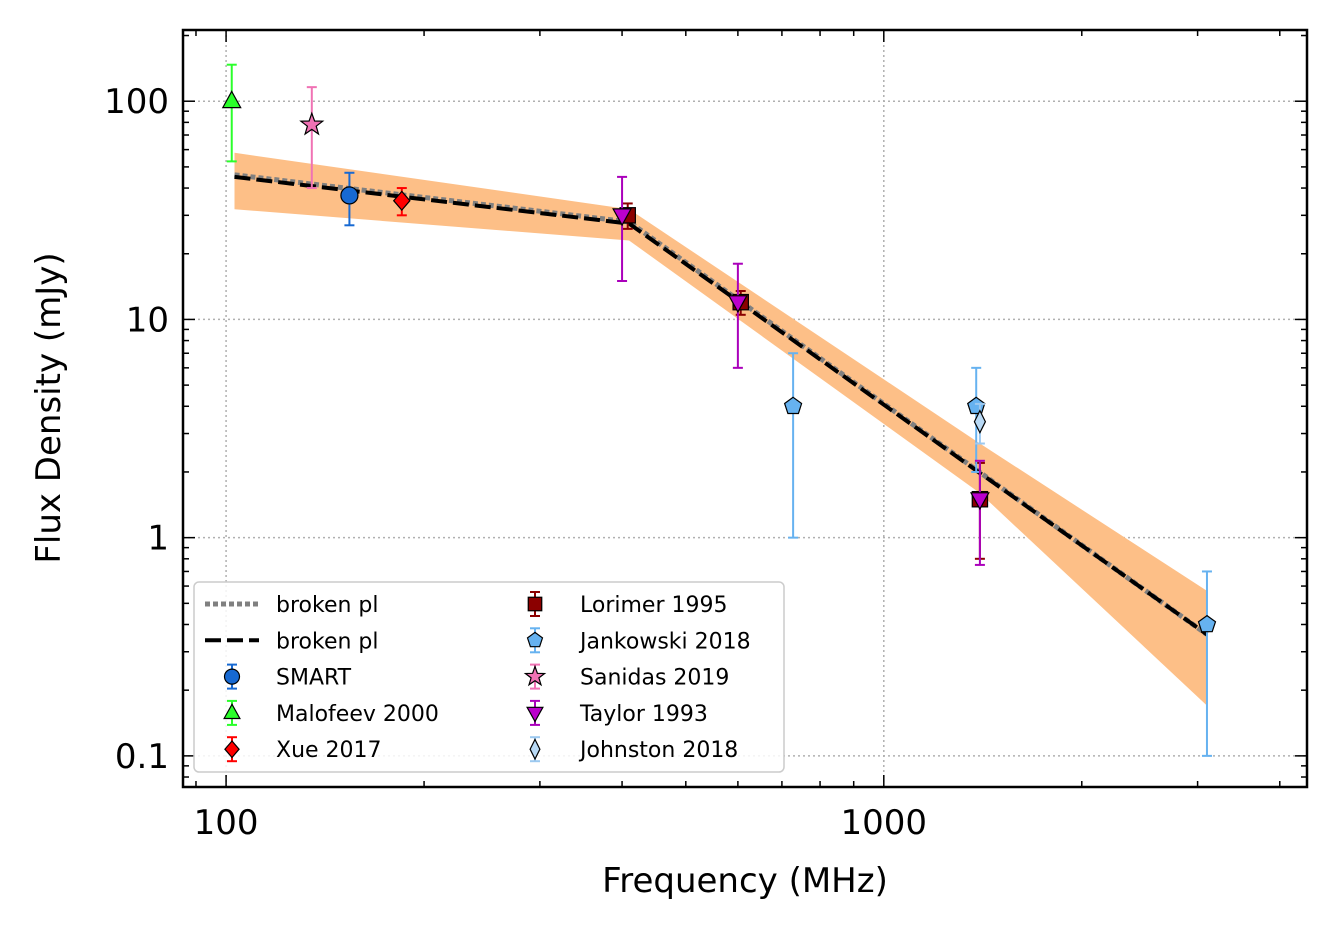 Image resolution: width=1337 pixels, height=931 pixels. I want to click on legend-item: Sanidas 2019, so click(626, 677).